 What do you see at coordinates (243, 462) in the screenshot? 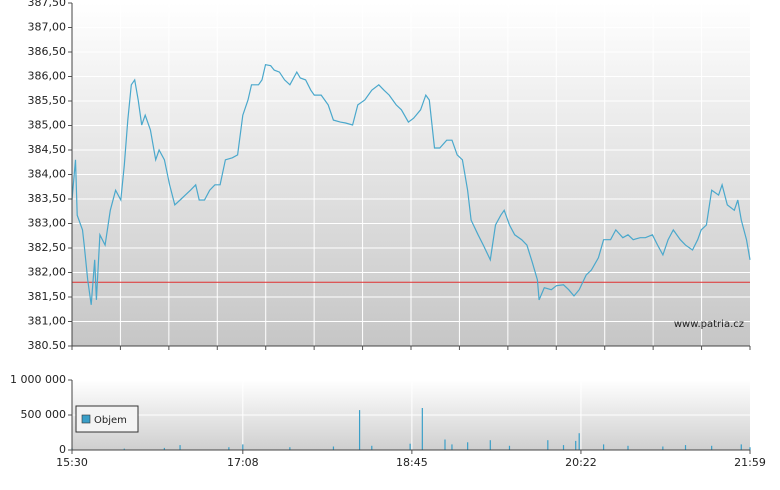
I see `x-tick-label: 17:08` at bounding box center [243, 462].